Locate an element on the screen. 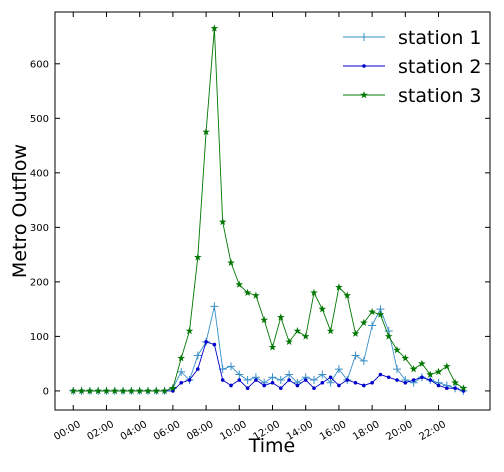  y-tick-label: 100 is located at coordinates (39, 337).